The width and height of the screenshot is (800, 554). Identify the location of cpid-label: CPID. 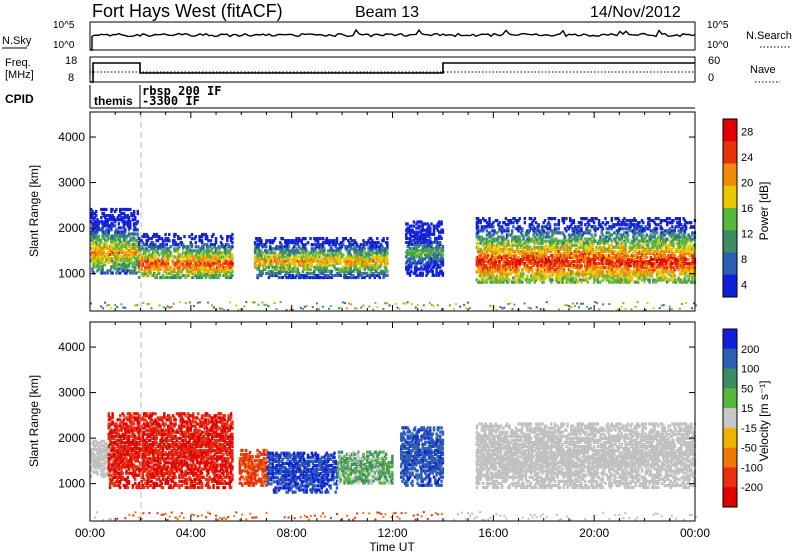
(19, 99).